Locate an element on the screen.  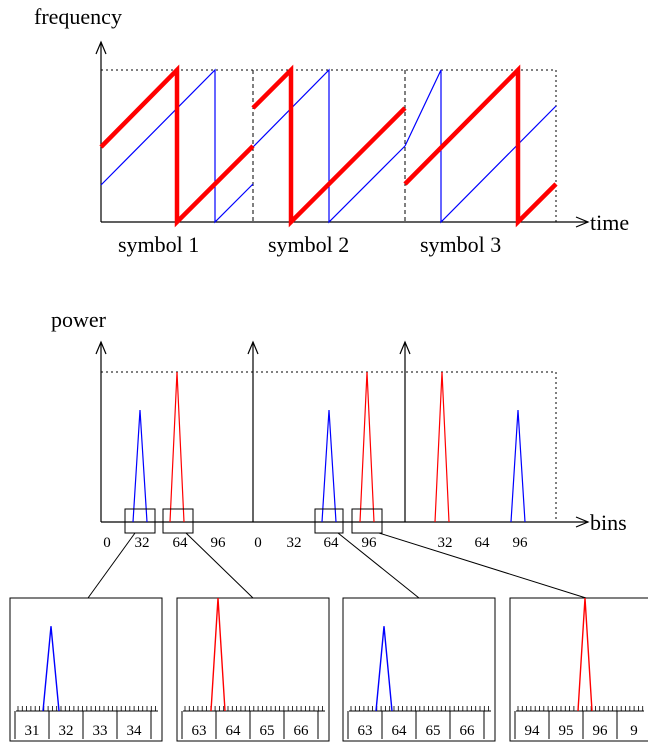
symbol-label-2: symbol 2 is located at coordinates (308, 244).